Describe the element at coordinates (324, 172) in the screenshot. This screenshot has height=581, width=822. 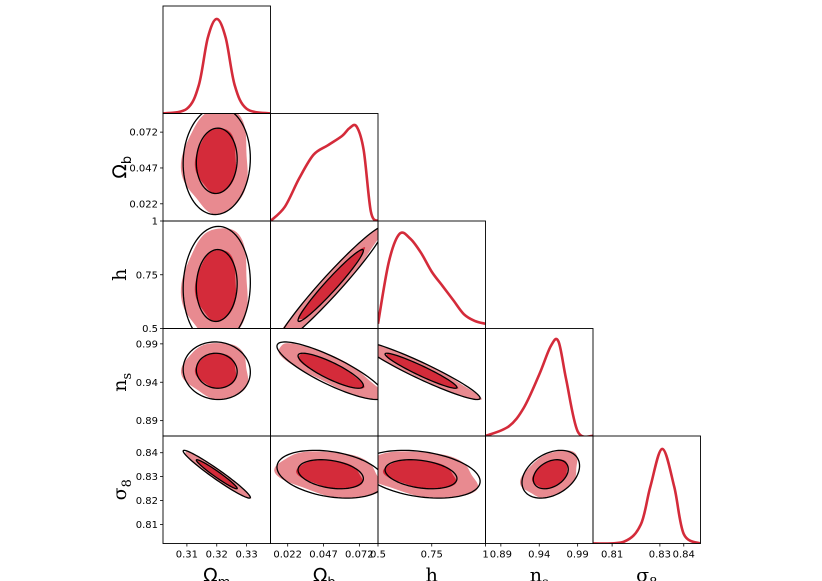
I see `marginal-curve-Omega_b` at that location.